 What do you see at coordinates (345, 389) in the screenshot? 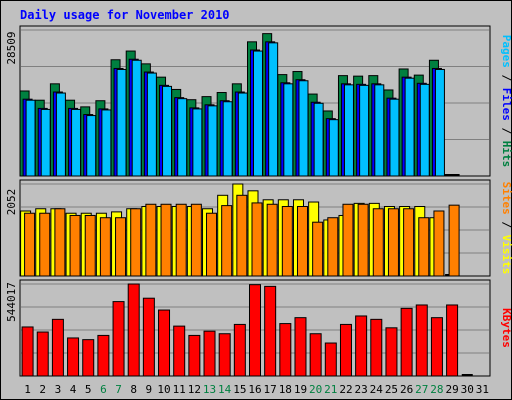
I see `x-tick-label-day-22: 22` at bounding box center [345, 389].